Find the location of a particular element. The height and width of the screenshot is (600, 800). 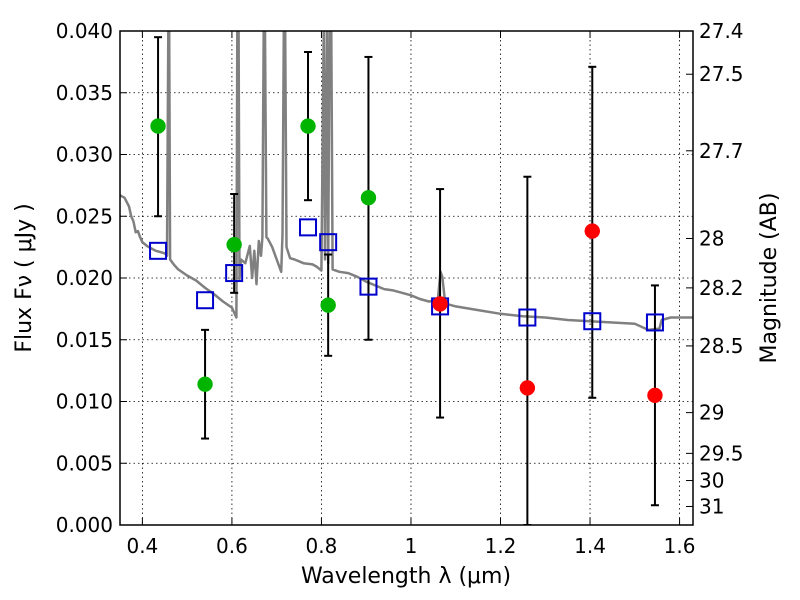

right-tick-label: 30 is located at coordinates (711, 481).